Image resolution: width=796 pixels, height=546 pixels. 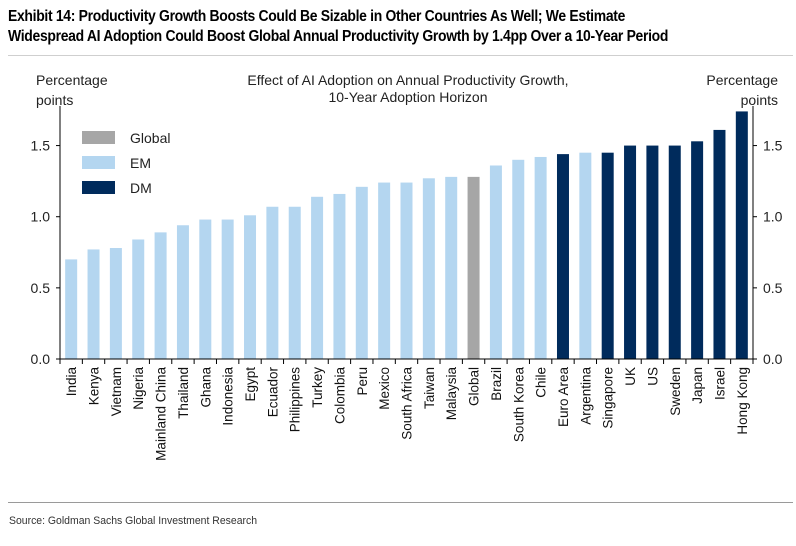 What do you see at coordinates (495, 262) in the screenshot?
I see `bar-brazil` at bounding box center [495, 262].